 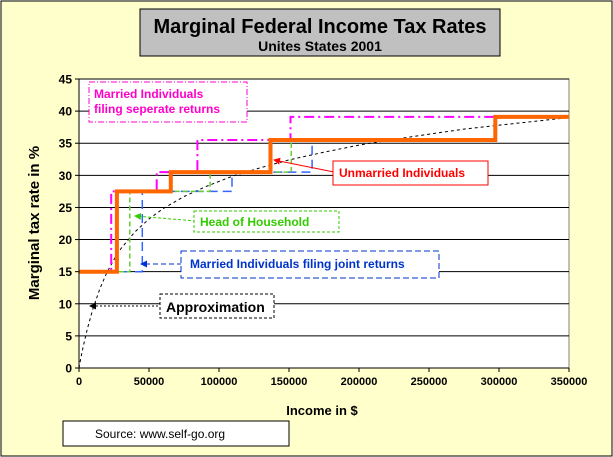 I want to click on x-tick-label: 250000, so click(x=429, y=382).